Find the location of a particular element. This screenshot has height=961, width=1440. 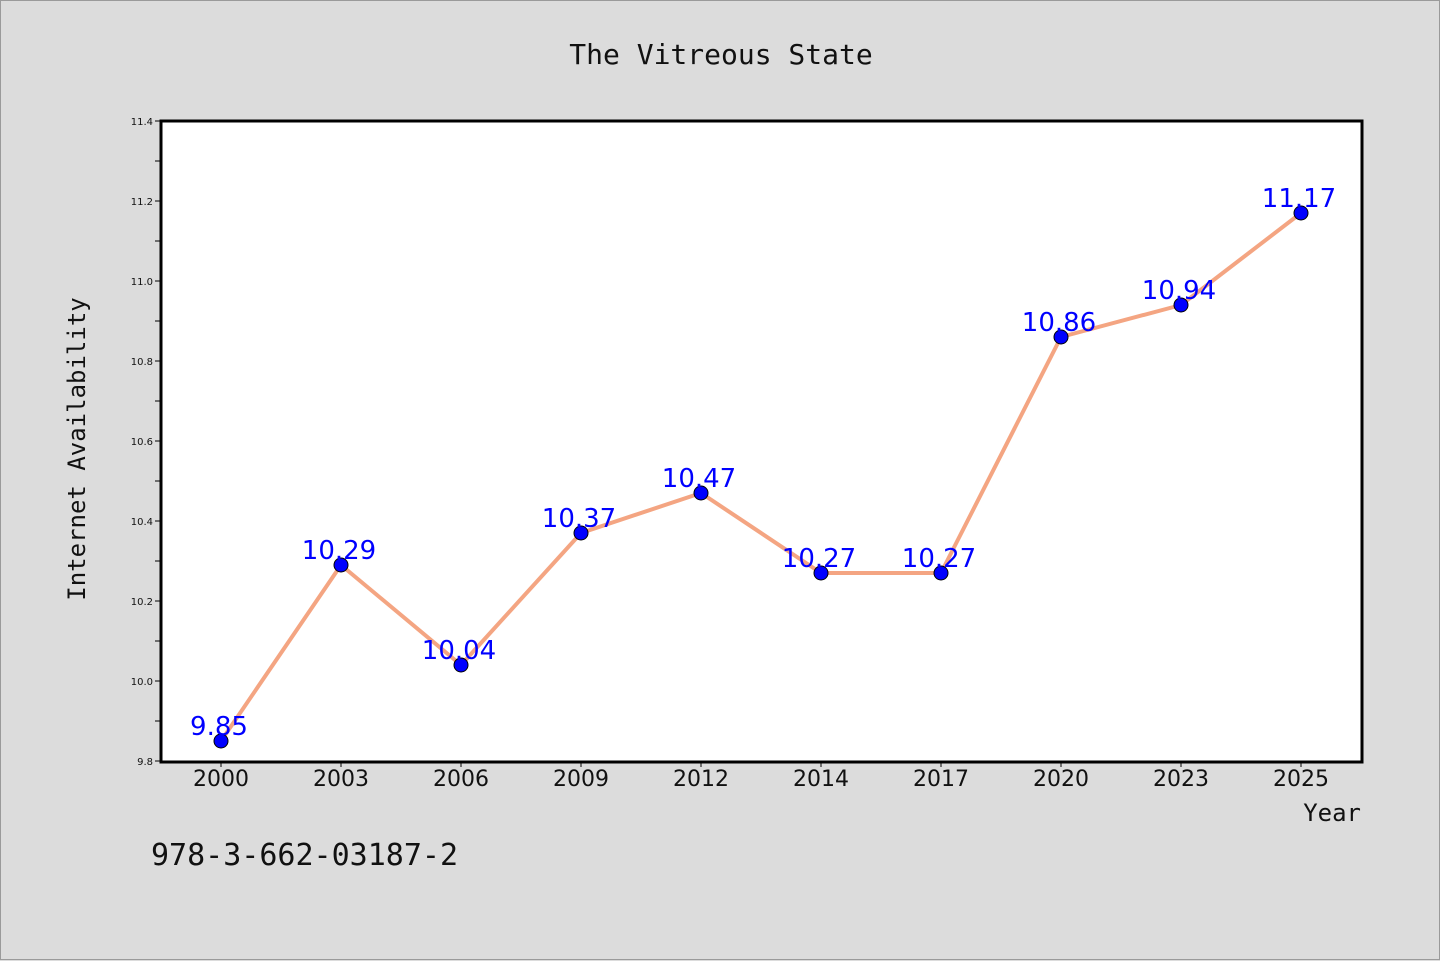

y-tick-label: 9.8 is located at coordinates (145, 762).